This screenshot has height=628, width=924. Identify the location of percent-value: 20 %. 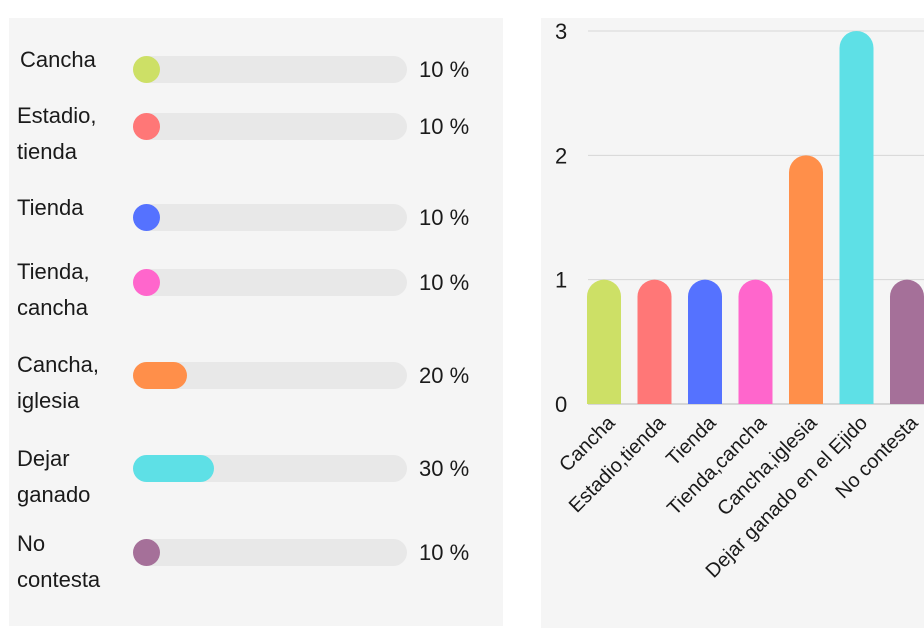
(444, 375).